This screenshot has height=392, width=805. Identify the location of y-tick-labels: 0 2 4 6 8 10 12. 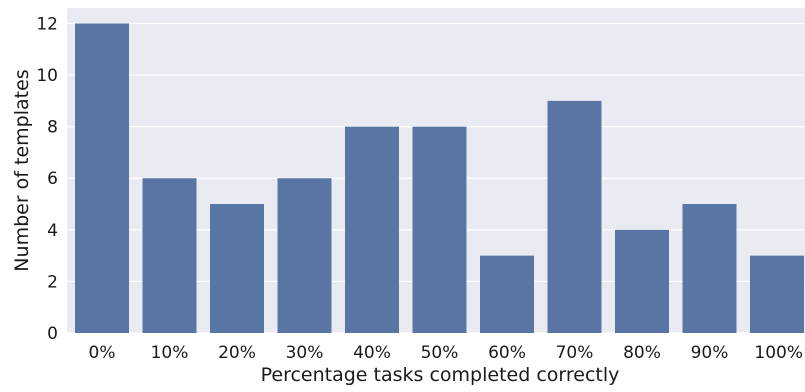
(47, 179).